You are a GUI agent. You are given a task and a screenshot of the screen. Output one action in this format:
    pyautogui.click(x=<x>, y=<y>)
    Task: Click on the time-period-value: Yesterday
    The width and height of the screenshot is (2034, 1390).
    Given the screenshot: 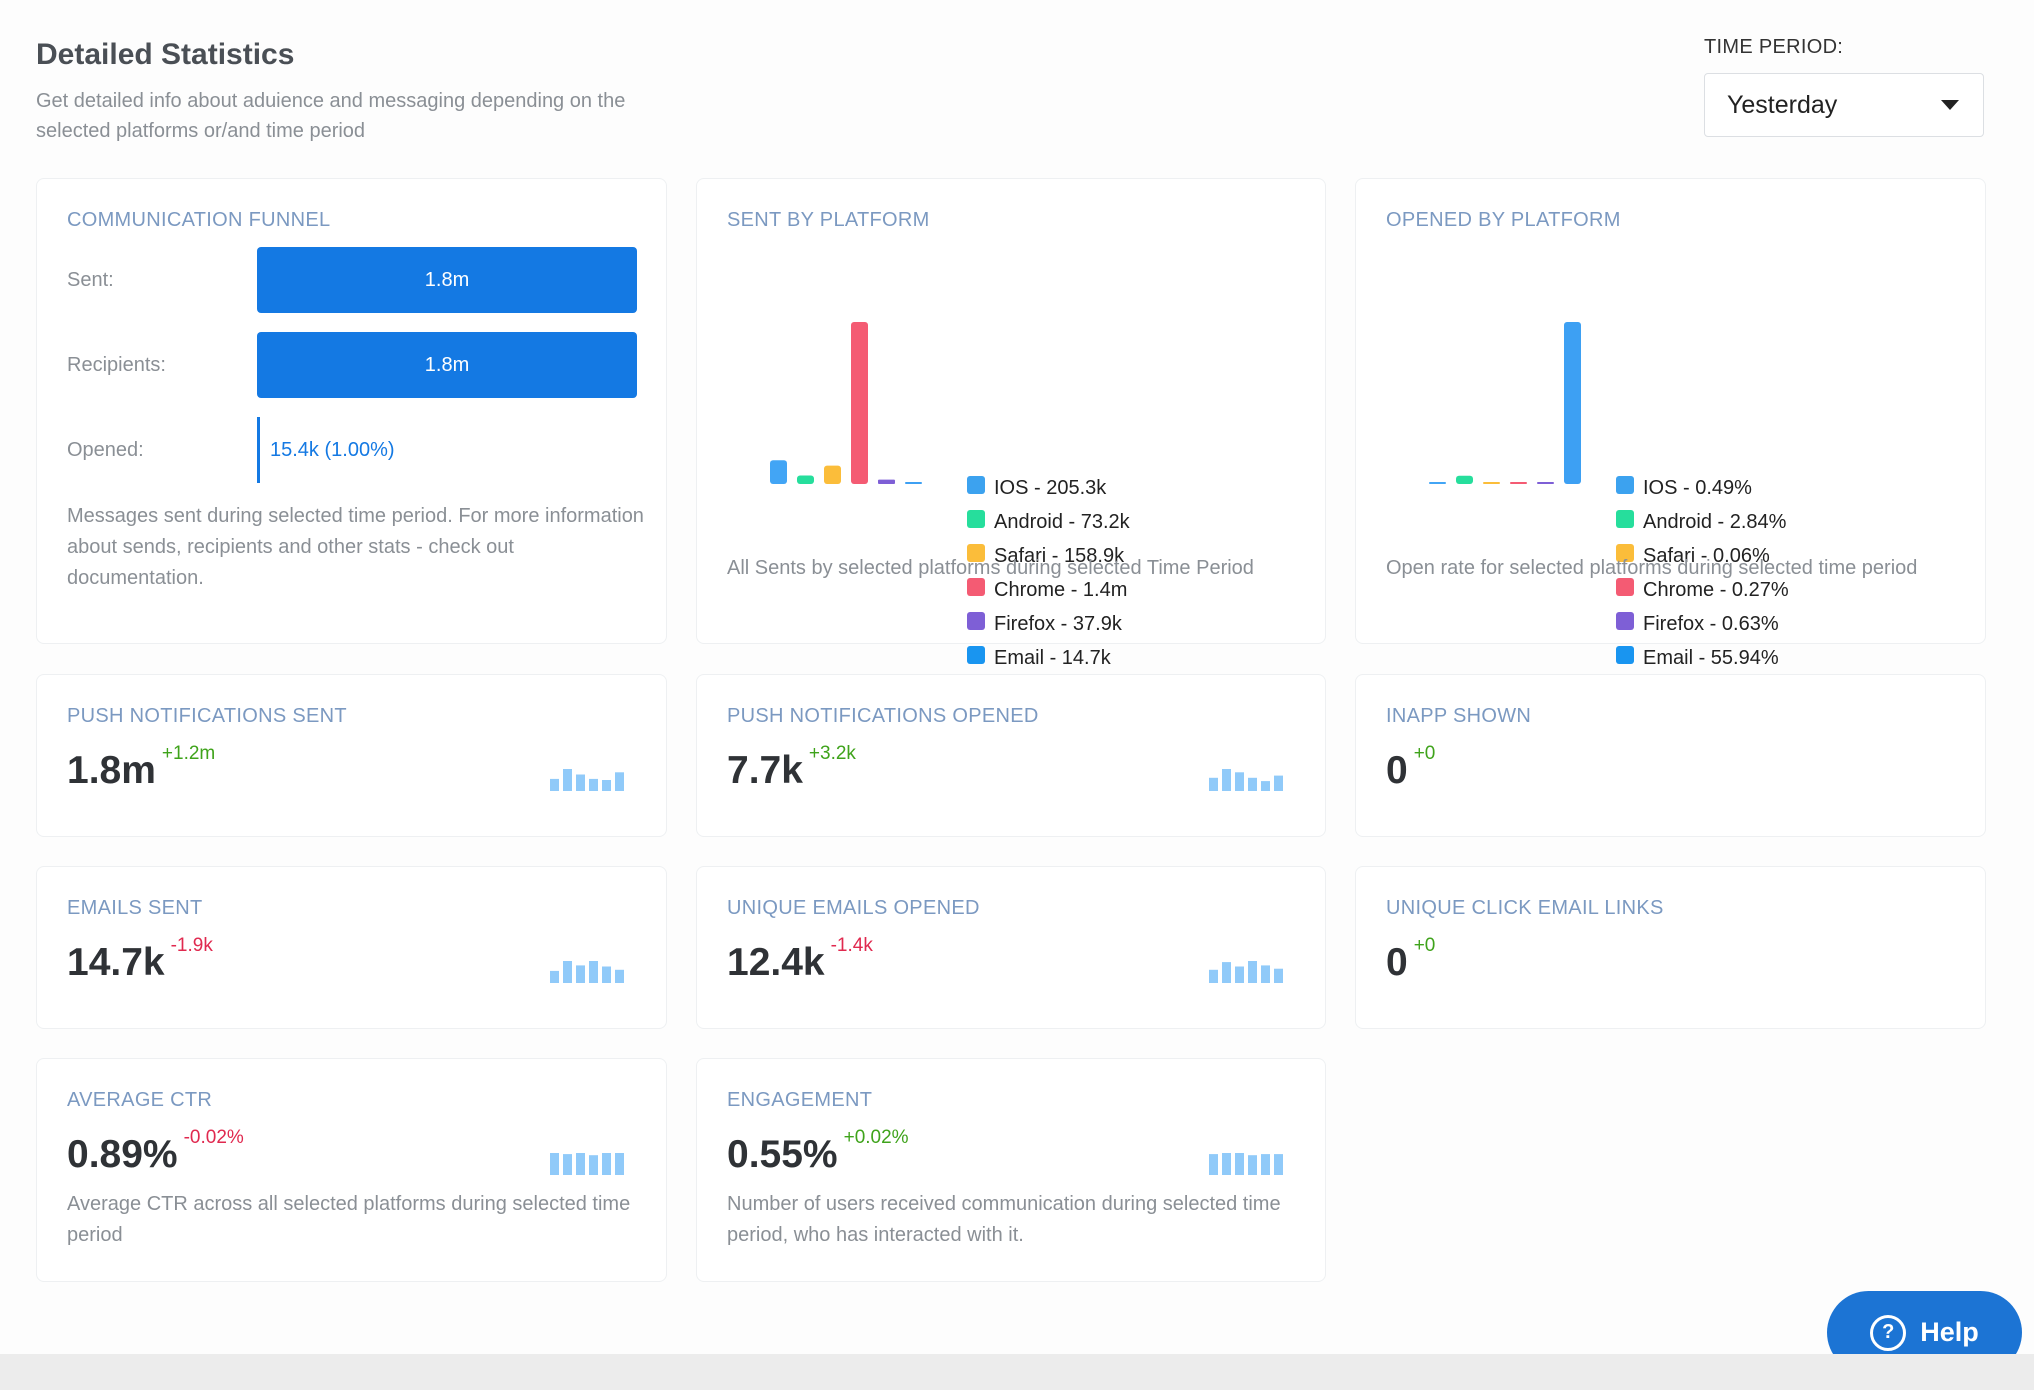 What is the action you would take?
    pyautogui.click(x=1782, y=104)
    